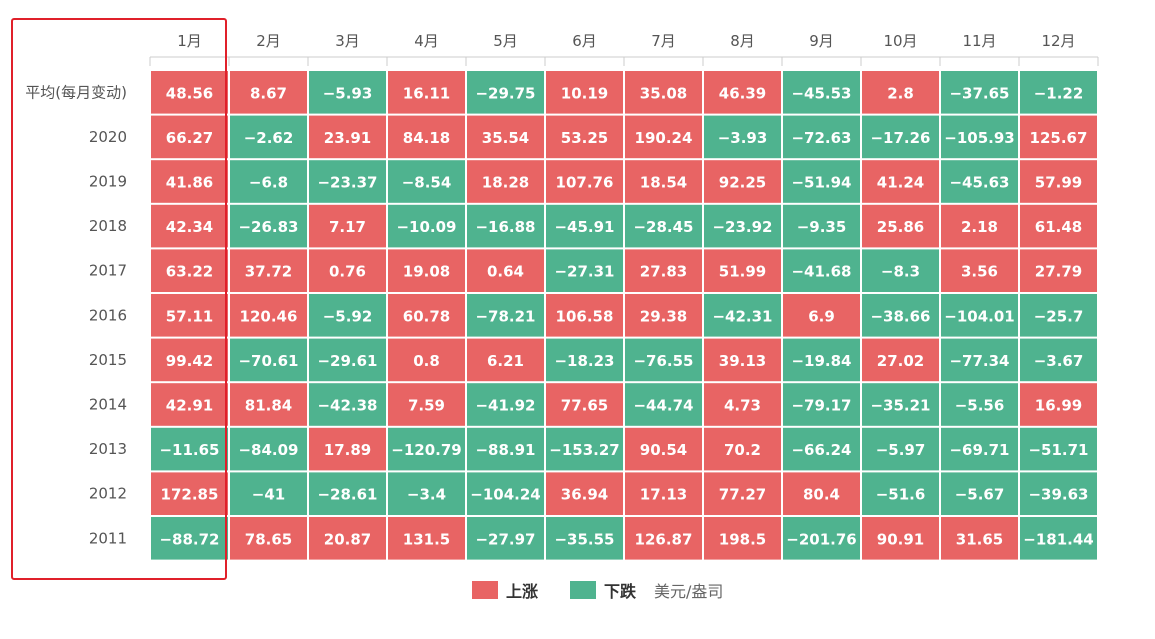 The width and height of the screenshot is (1155, 639). I want to click on legend-item-up: 上涨, so click(505, 590).